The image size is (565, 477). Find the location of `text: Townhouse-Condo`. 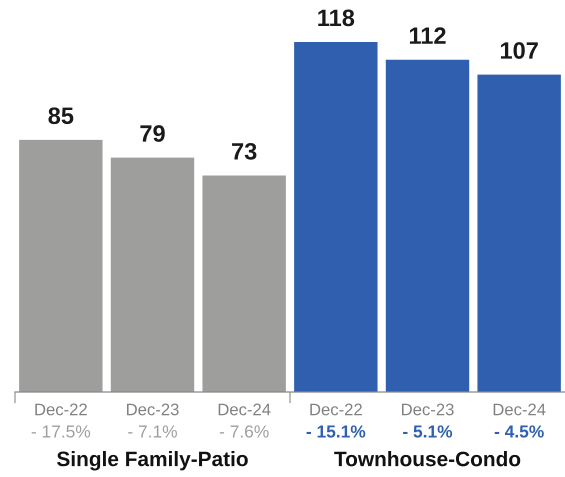

text: Townhouse-Condo is located at coordinates (427, 458).